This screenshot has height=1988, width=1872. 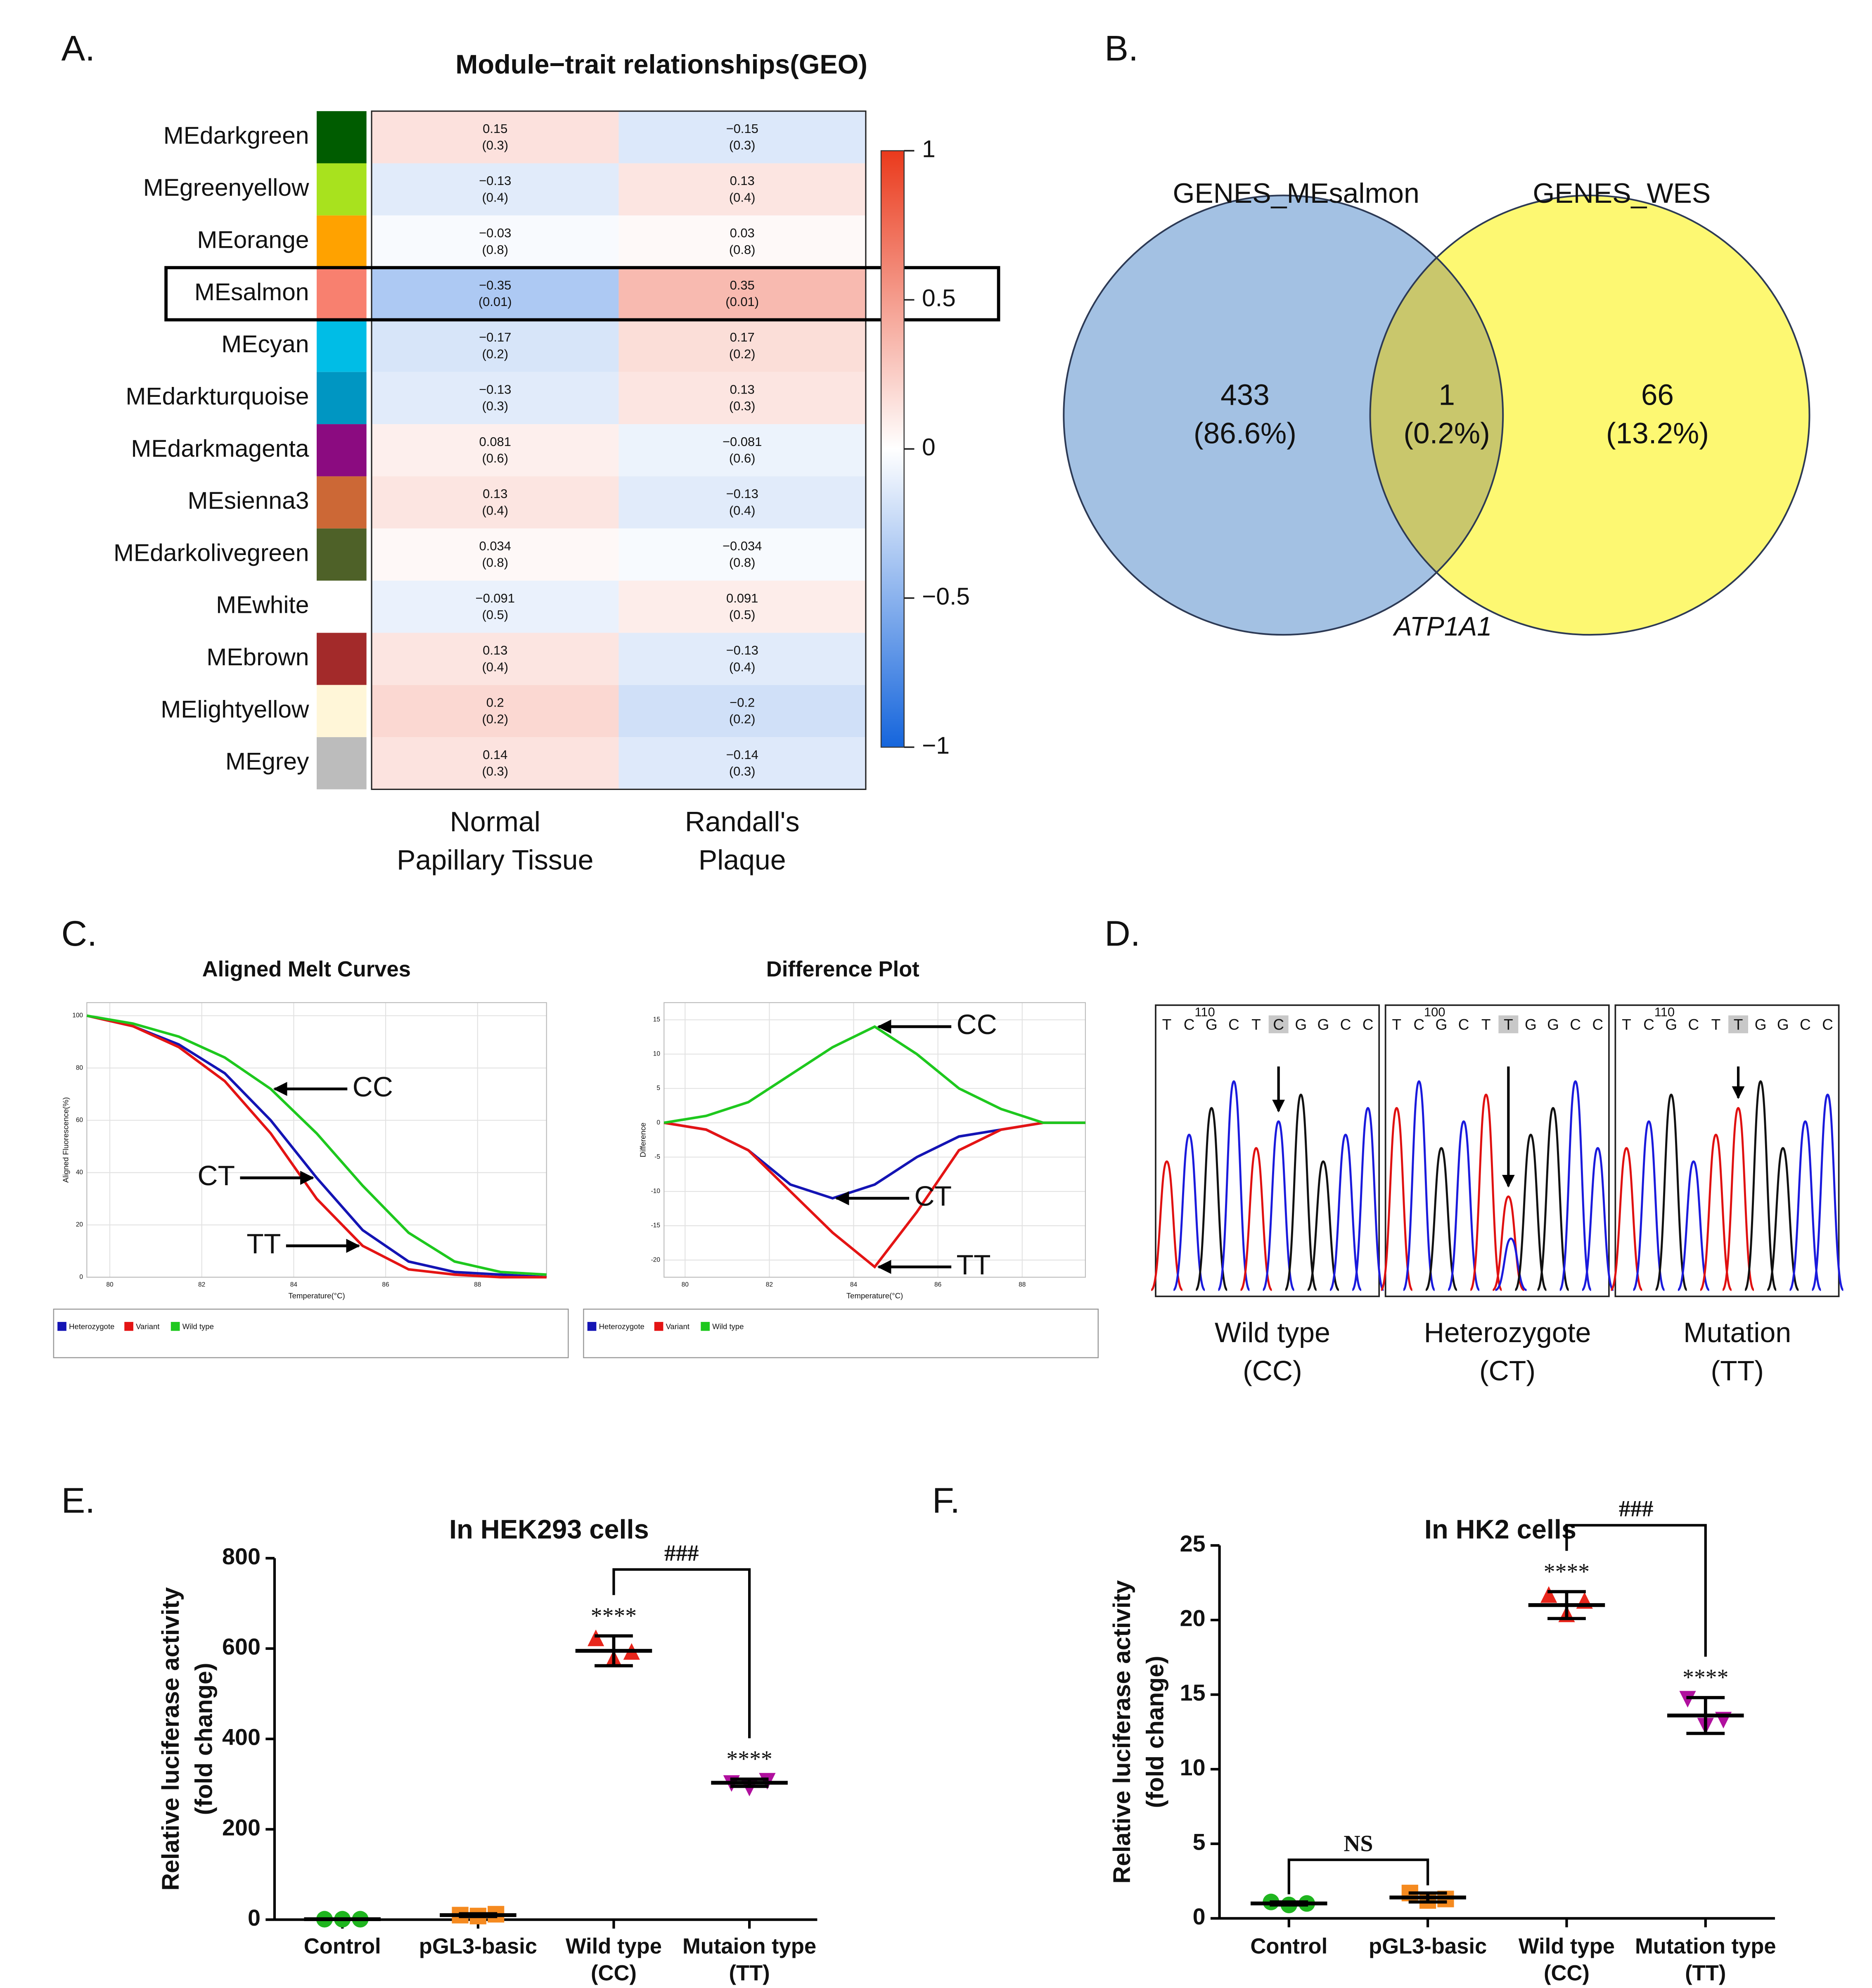 I want to click on error-bar, so click(x=749, y=1782).